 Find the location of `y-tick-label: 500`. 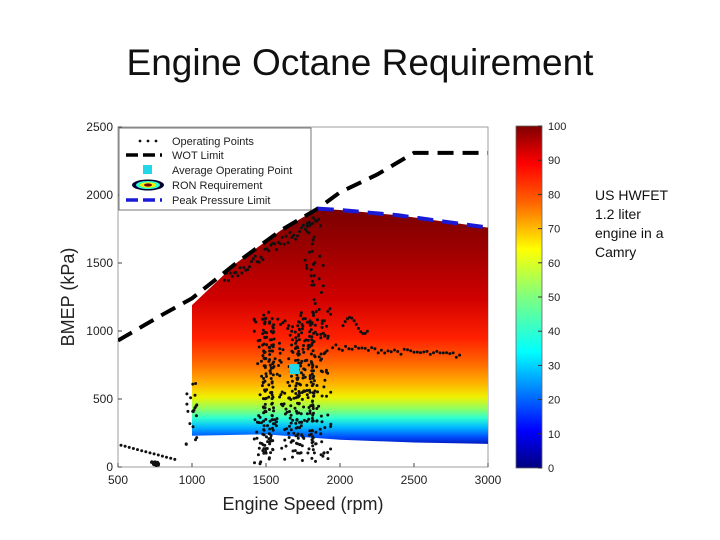

y-tick-label: 500 is located at coordinates (103, 399).